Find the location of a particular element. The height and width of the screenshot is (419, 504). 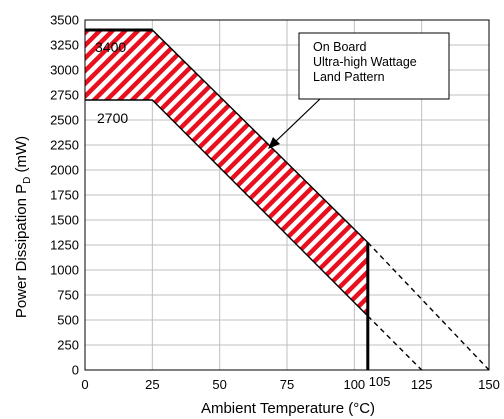

callout-arrow is located at coordinates (296, 121).